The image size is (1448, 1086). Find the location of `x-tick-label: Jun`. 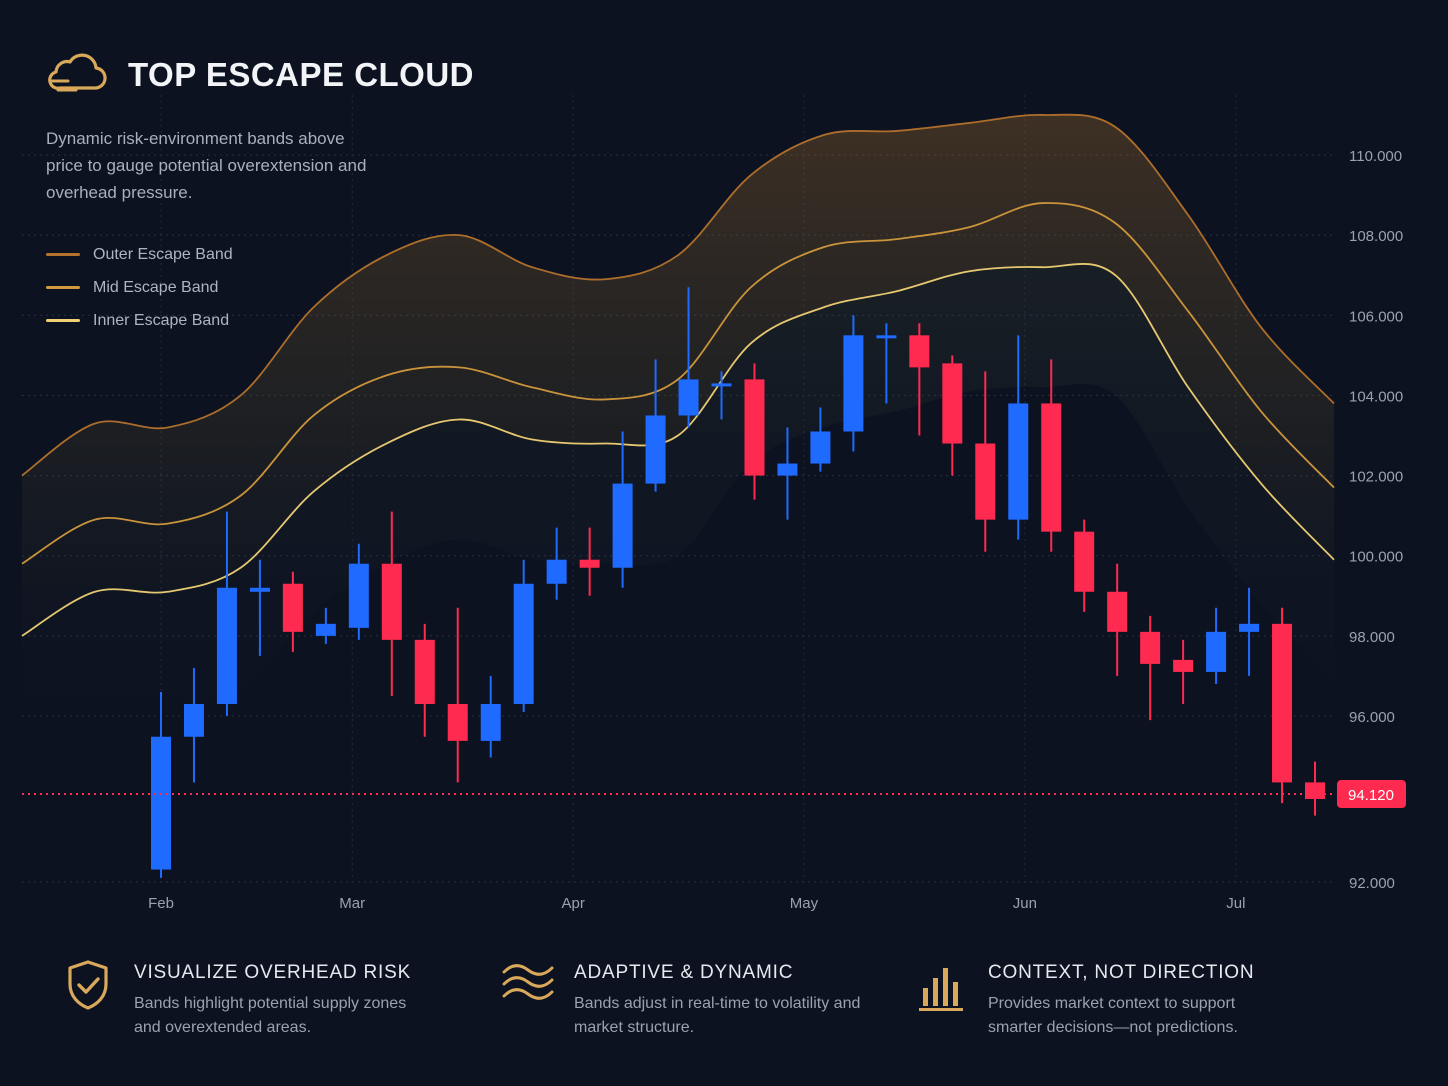

x-tick-label: Jun is located at coordinates (1025, 903).